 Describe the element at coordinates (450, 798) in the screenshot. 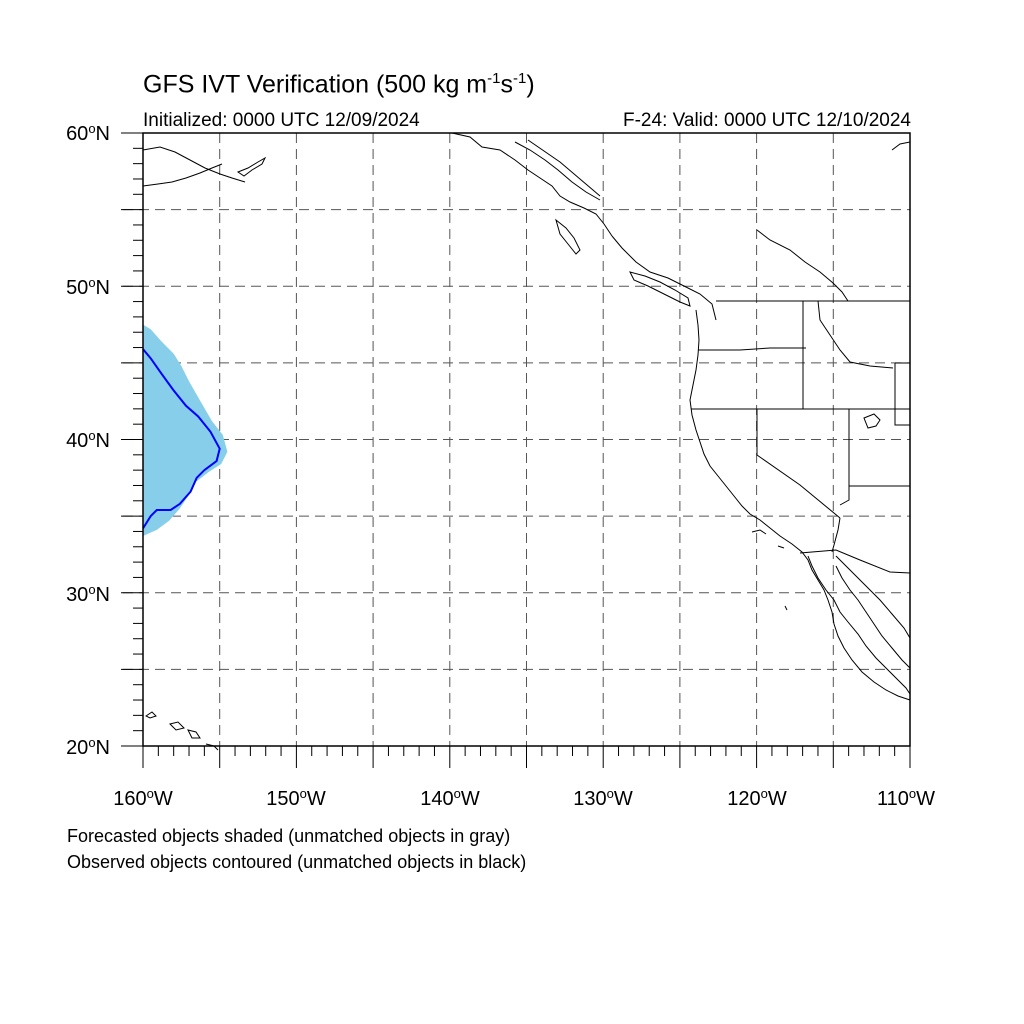

I see `lon-label-140: 140oW` at that location.